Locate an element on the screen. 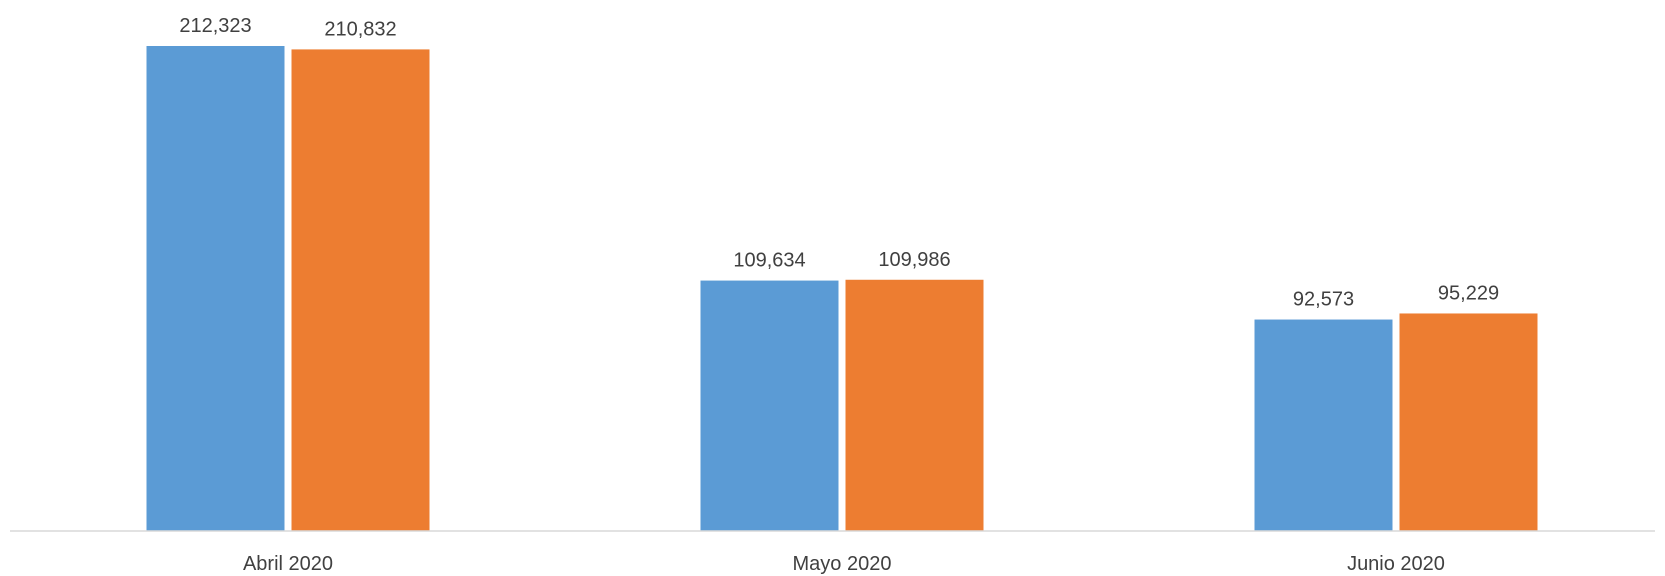 This screenshot has width=1665, height=576. category-labels-layer: Abril 2020 Mayo 2020 Junio 2020 is located at coordinates (844, 564).